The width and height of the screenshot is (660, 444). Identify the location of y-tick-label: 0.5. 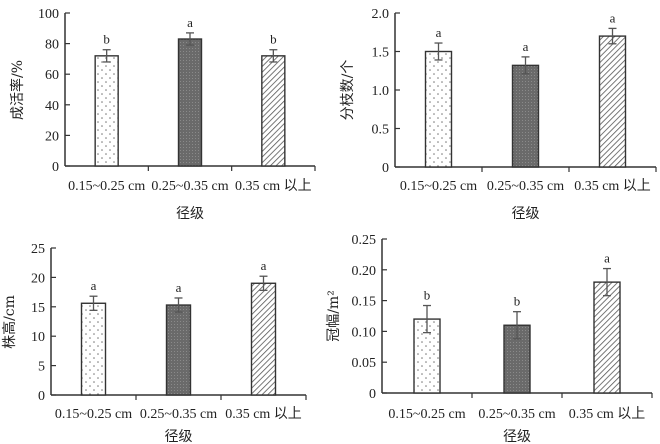
(381, 130).